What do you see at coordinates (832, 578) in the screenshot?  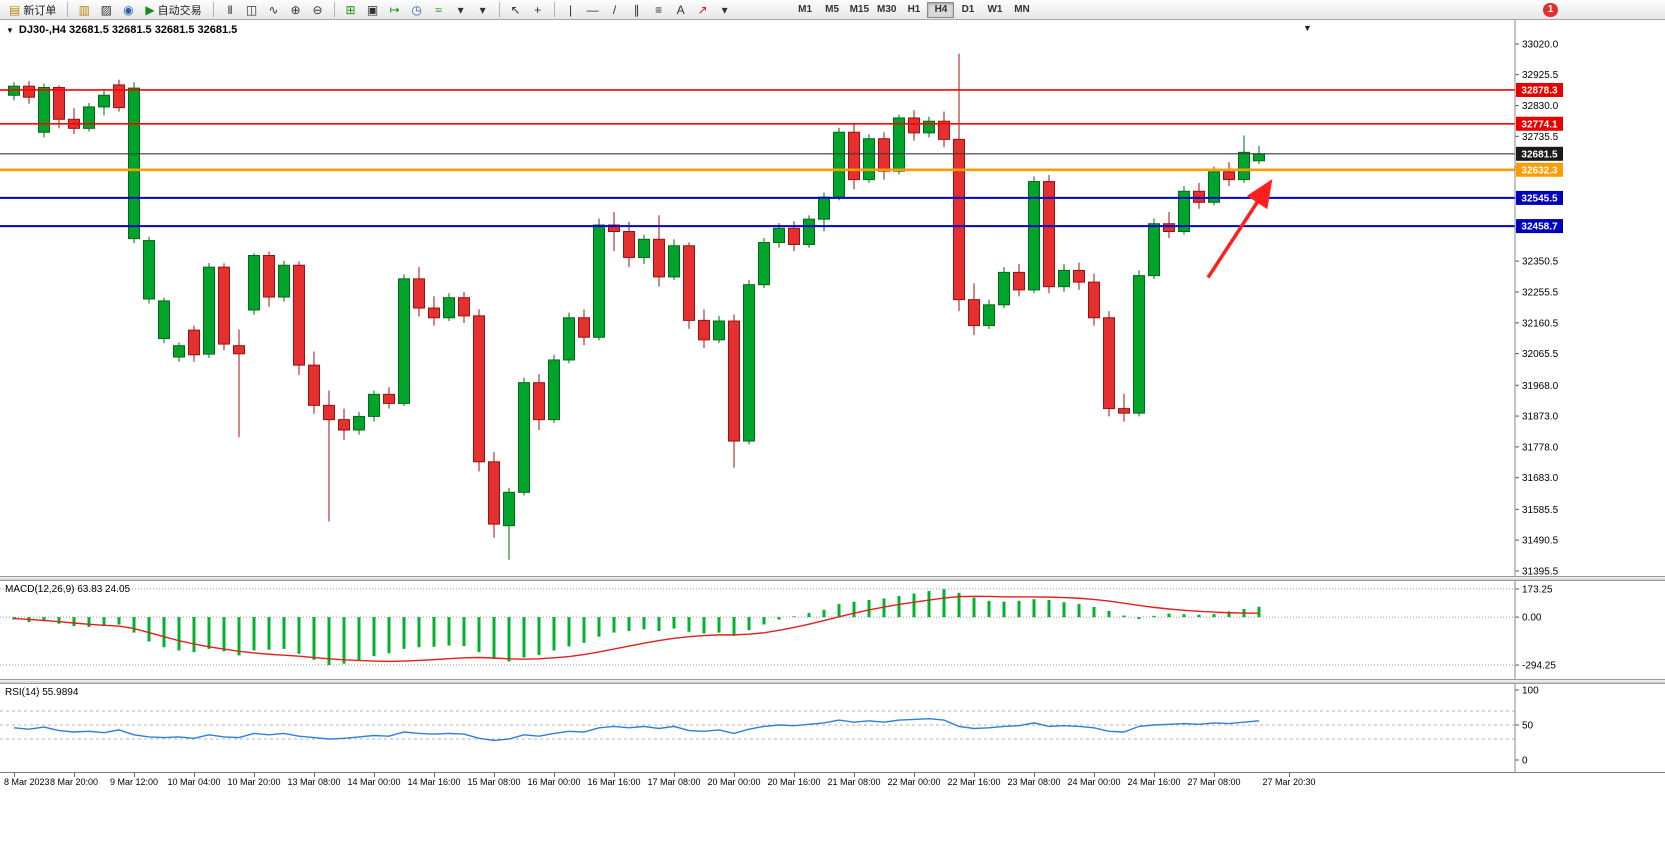 I see `macd-panel-separator` at bounding box center [832, 578].